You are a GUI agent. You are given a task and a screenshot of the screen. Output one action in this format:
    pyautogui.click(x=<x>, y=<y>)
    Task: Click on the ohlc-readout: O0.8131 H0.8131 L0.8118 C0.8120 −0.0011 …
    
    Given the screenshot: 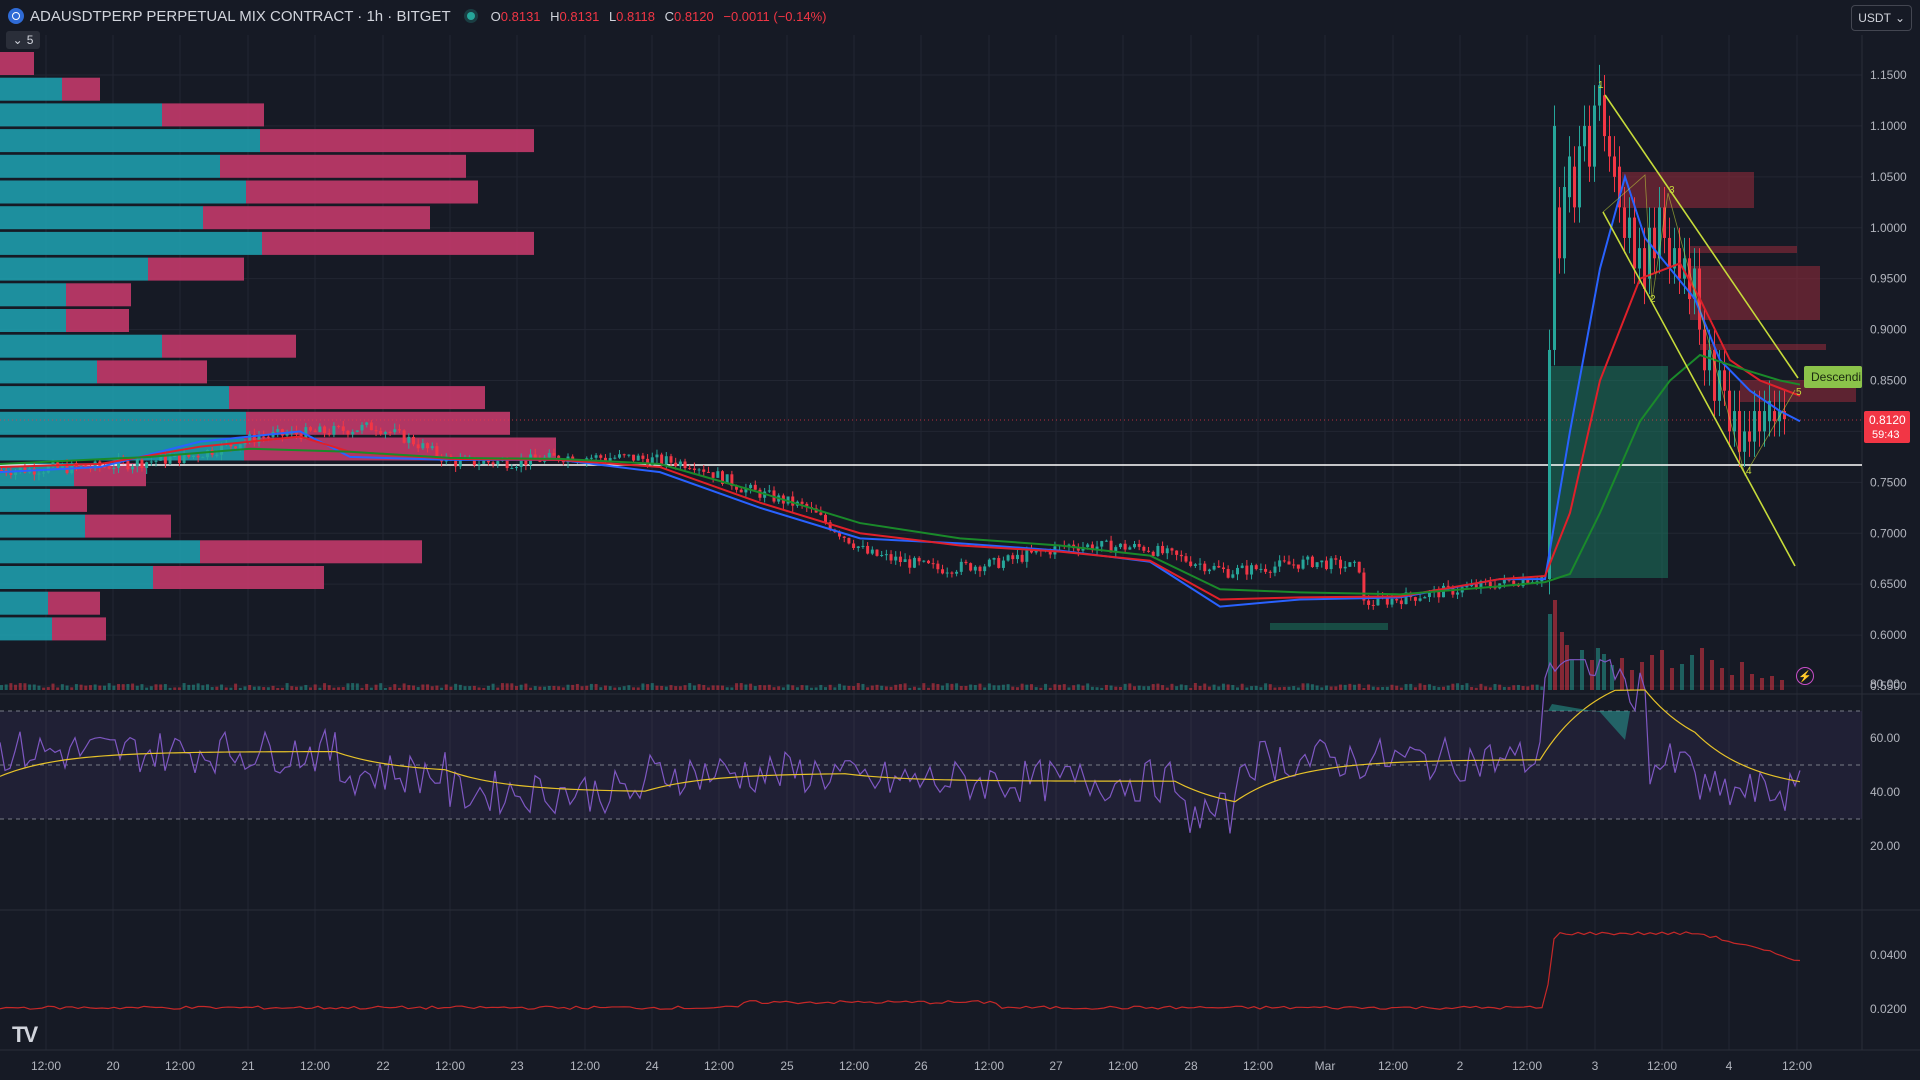 What is the action you would take?
    pyautogui.click(x=658, y=16)
    